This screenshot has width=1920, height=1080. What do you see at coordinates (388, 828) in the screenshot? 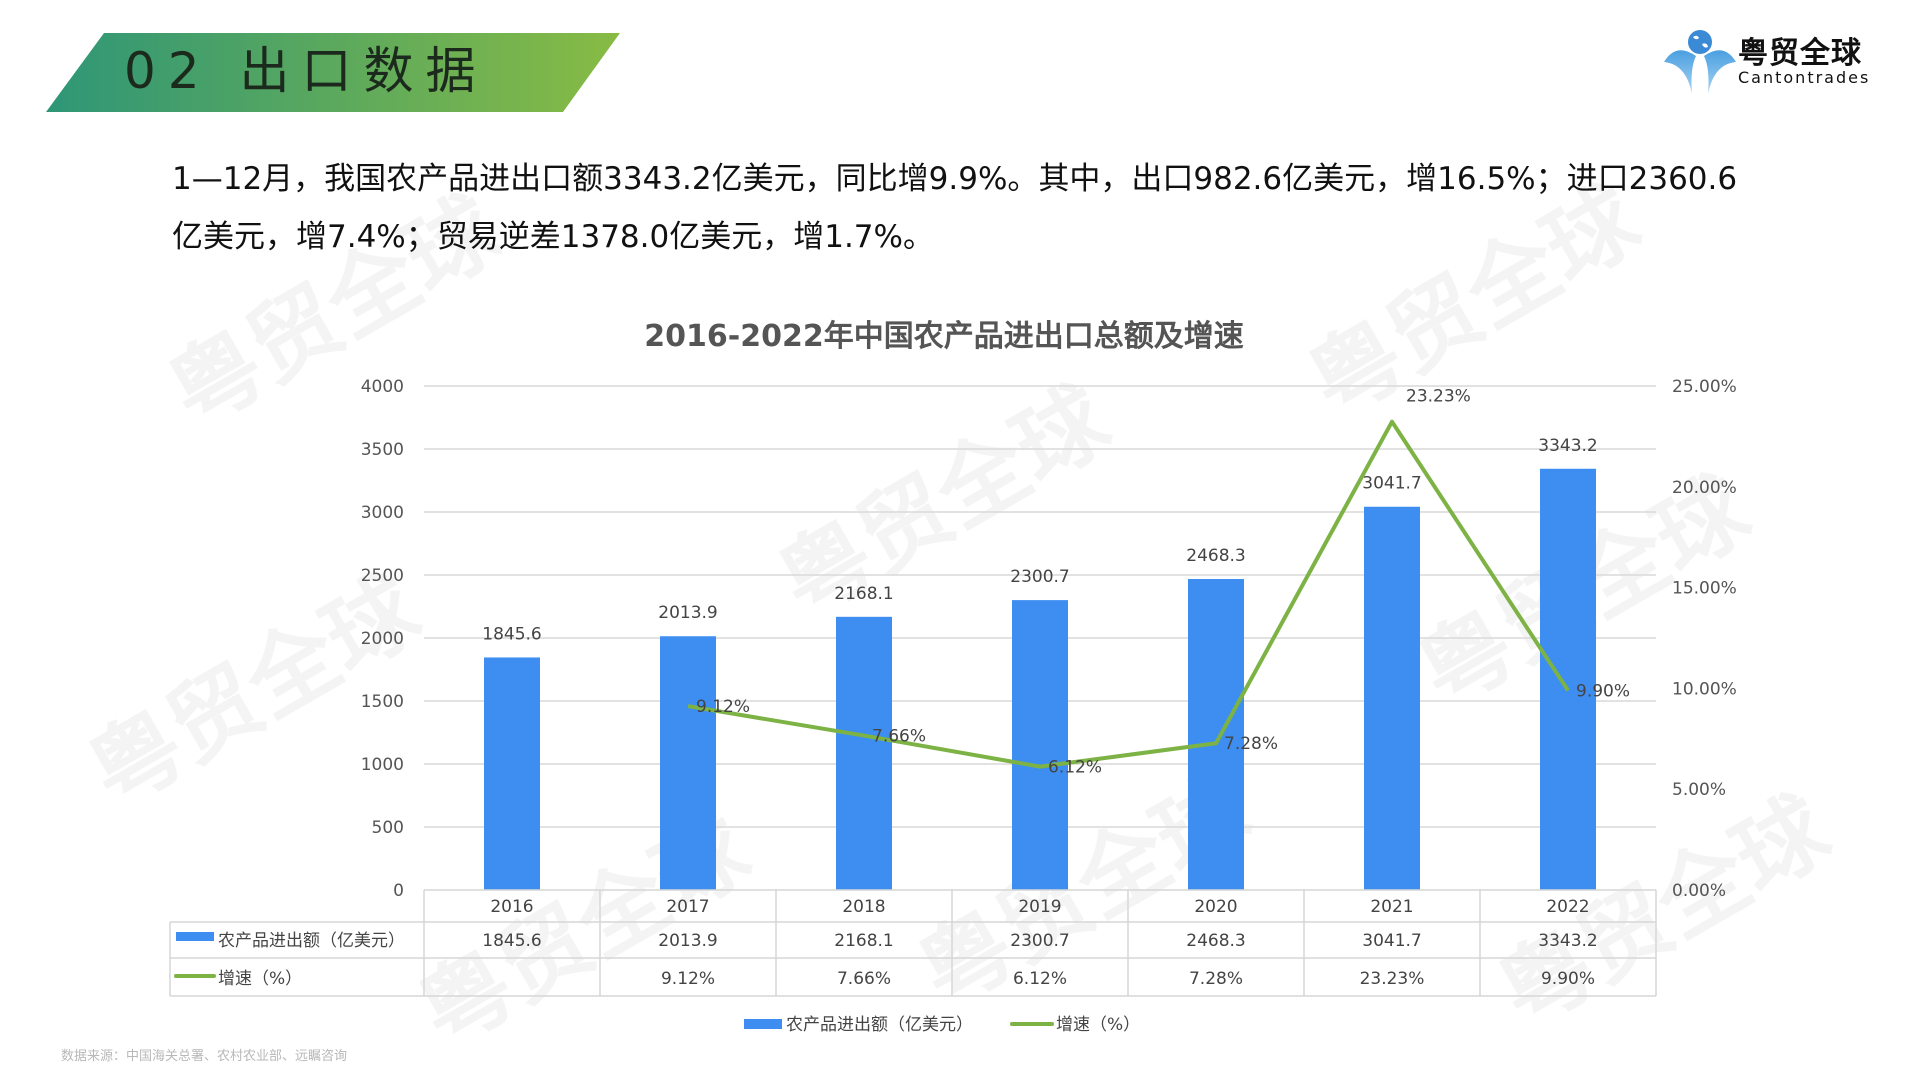
I see `left-axis-tick-label: 500` at bounding box center [388, 828].